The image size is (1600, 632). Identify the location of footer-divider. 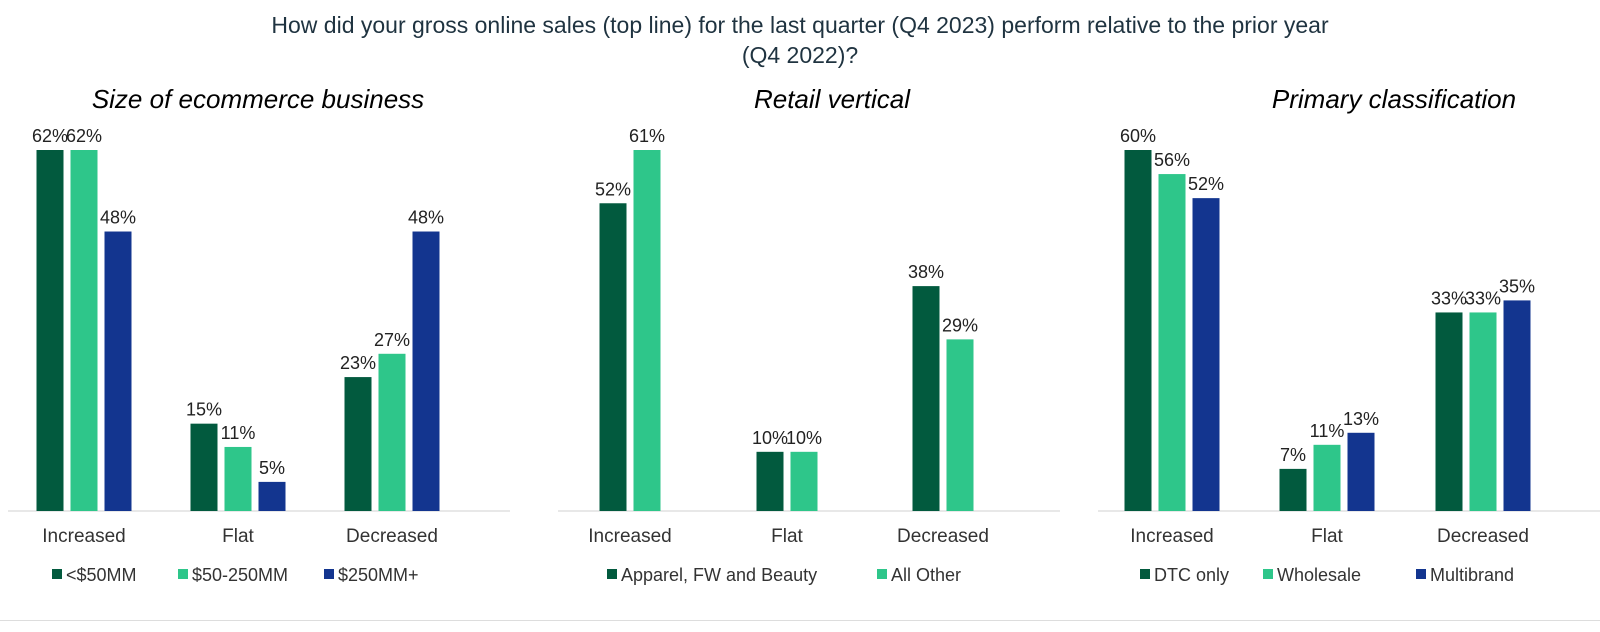
(800, 620).